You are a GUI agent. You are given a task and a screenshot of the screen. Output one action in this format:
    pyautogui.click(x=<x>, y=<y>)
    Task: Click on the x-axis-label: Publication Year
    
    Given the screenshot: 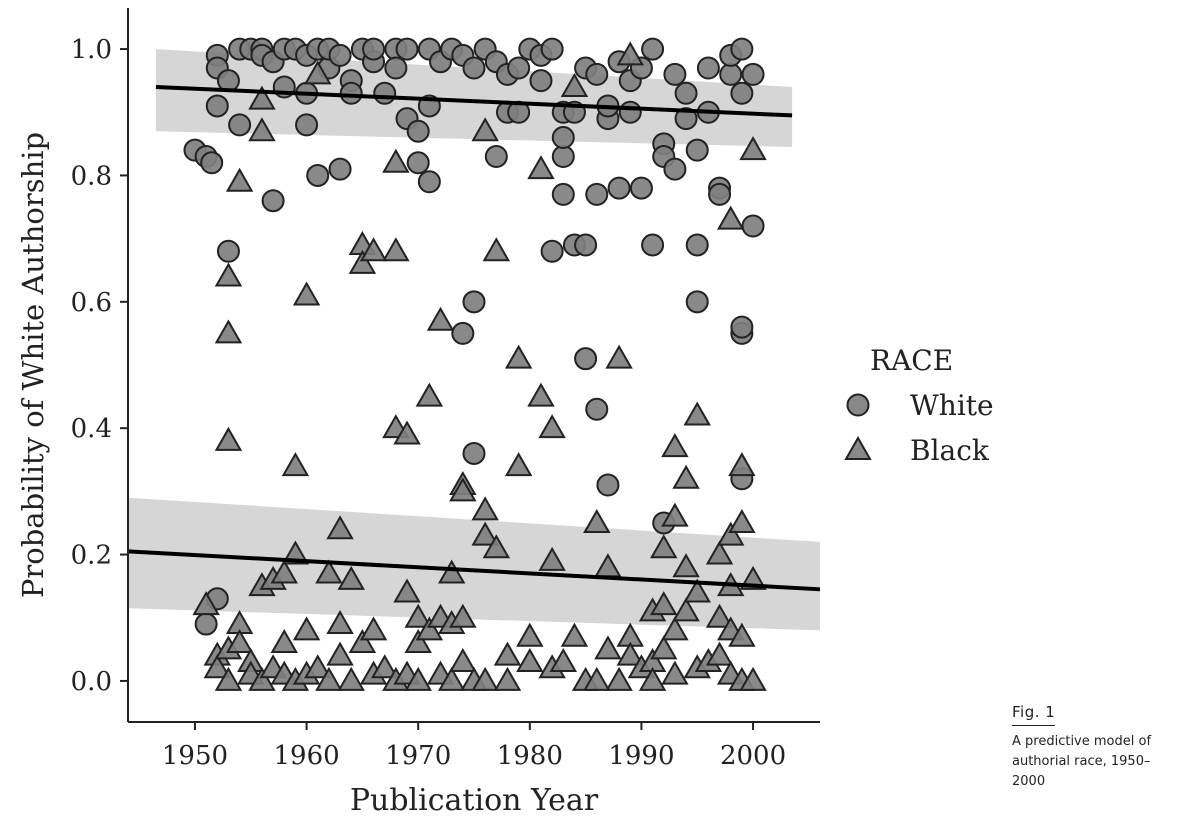 What is the action you would take?
    pyautogui.click(x=474, y=800)
    